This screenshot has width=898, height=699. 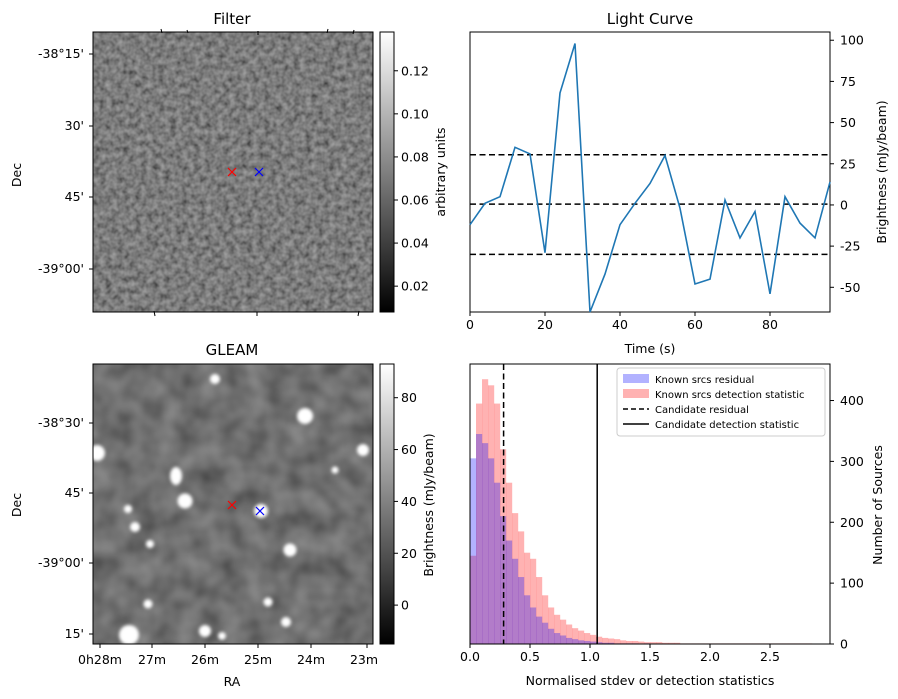 What do you see at coordinates (641, 511) in the screenshot?
I see `histogram-bars` at bounding box center [641, 511].